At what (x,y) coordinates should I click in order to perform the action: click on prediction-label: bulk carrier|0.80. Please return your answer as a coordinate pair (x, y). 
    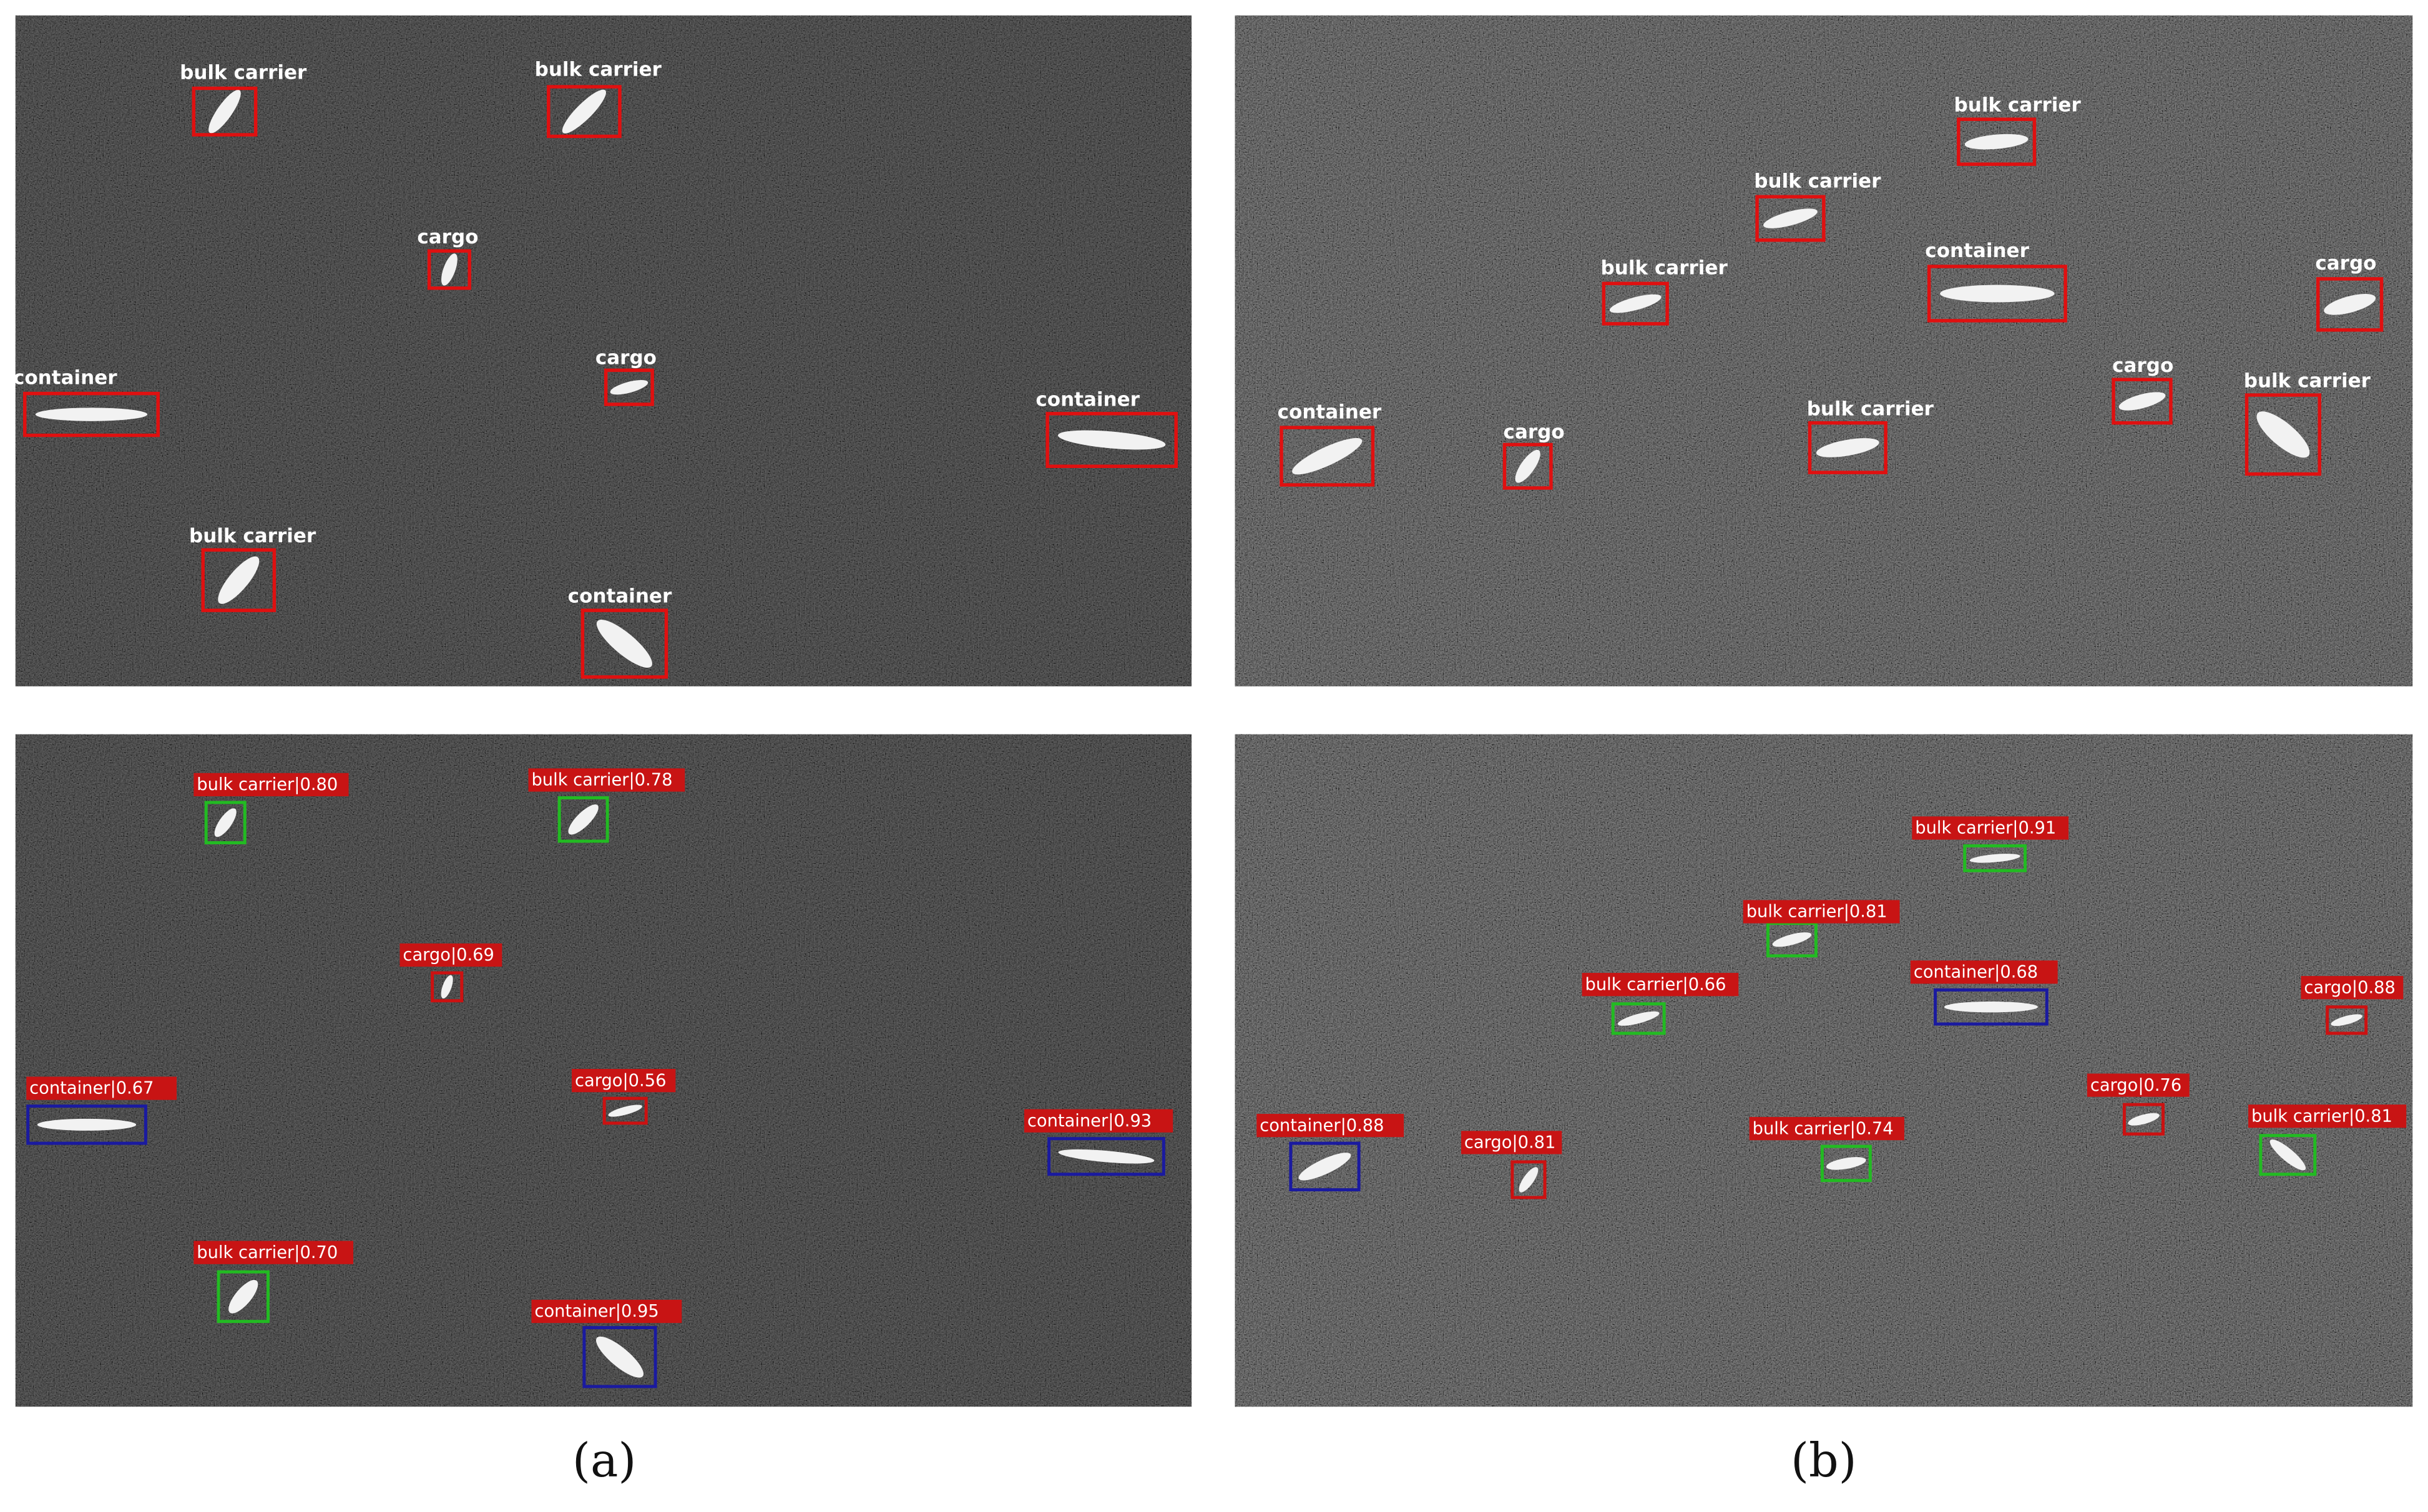
    Looking at the image, I should click on (268, 784).